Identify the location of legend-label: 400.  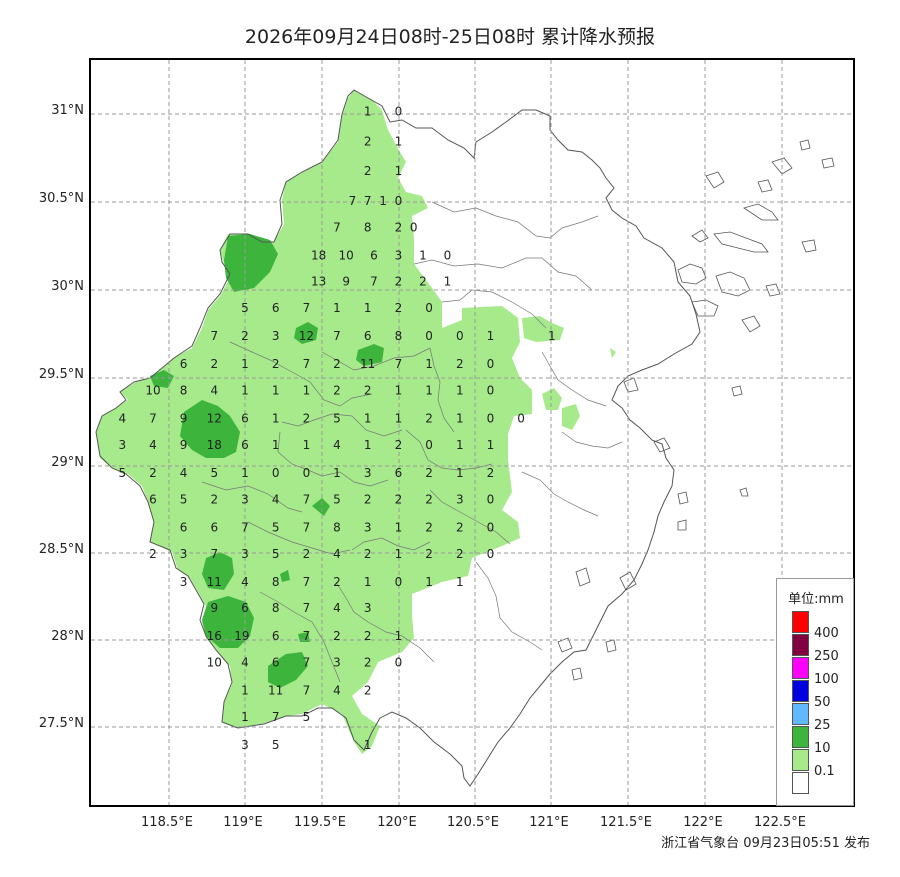
(826, 633).